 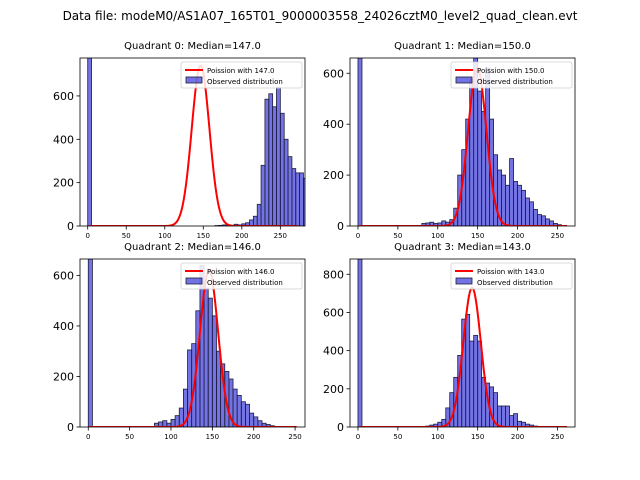 What do you see at coordinates (462, 247) in the screenshot?
I see `subplot-title: Quadrant 3: Median=143.0` at bounding box center [462, 247].